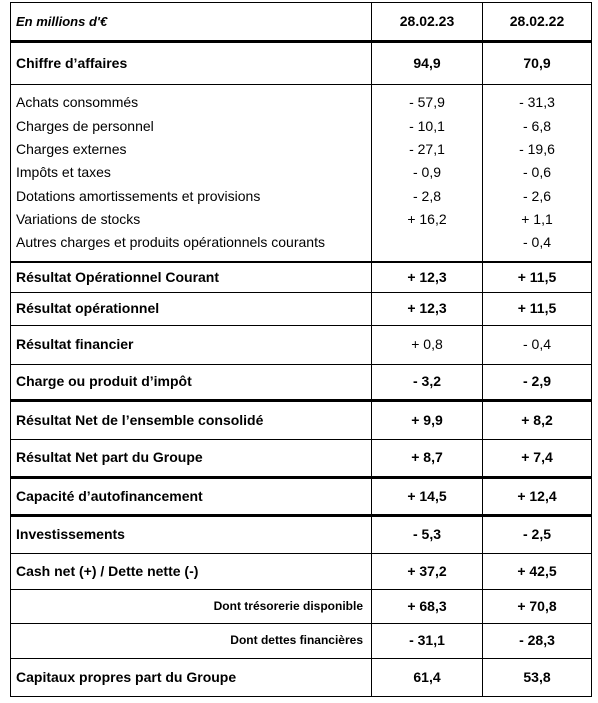 Image resolution: width=598 pixels, height=703 pixels. I want to click on row-value: 94,9, so click(427, 62).